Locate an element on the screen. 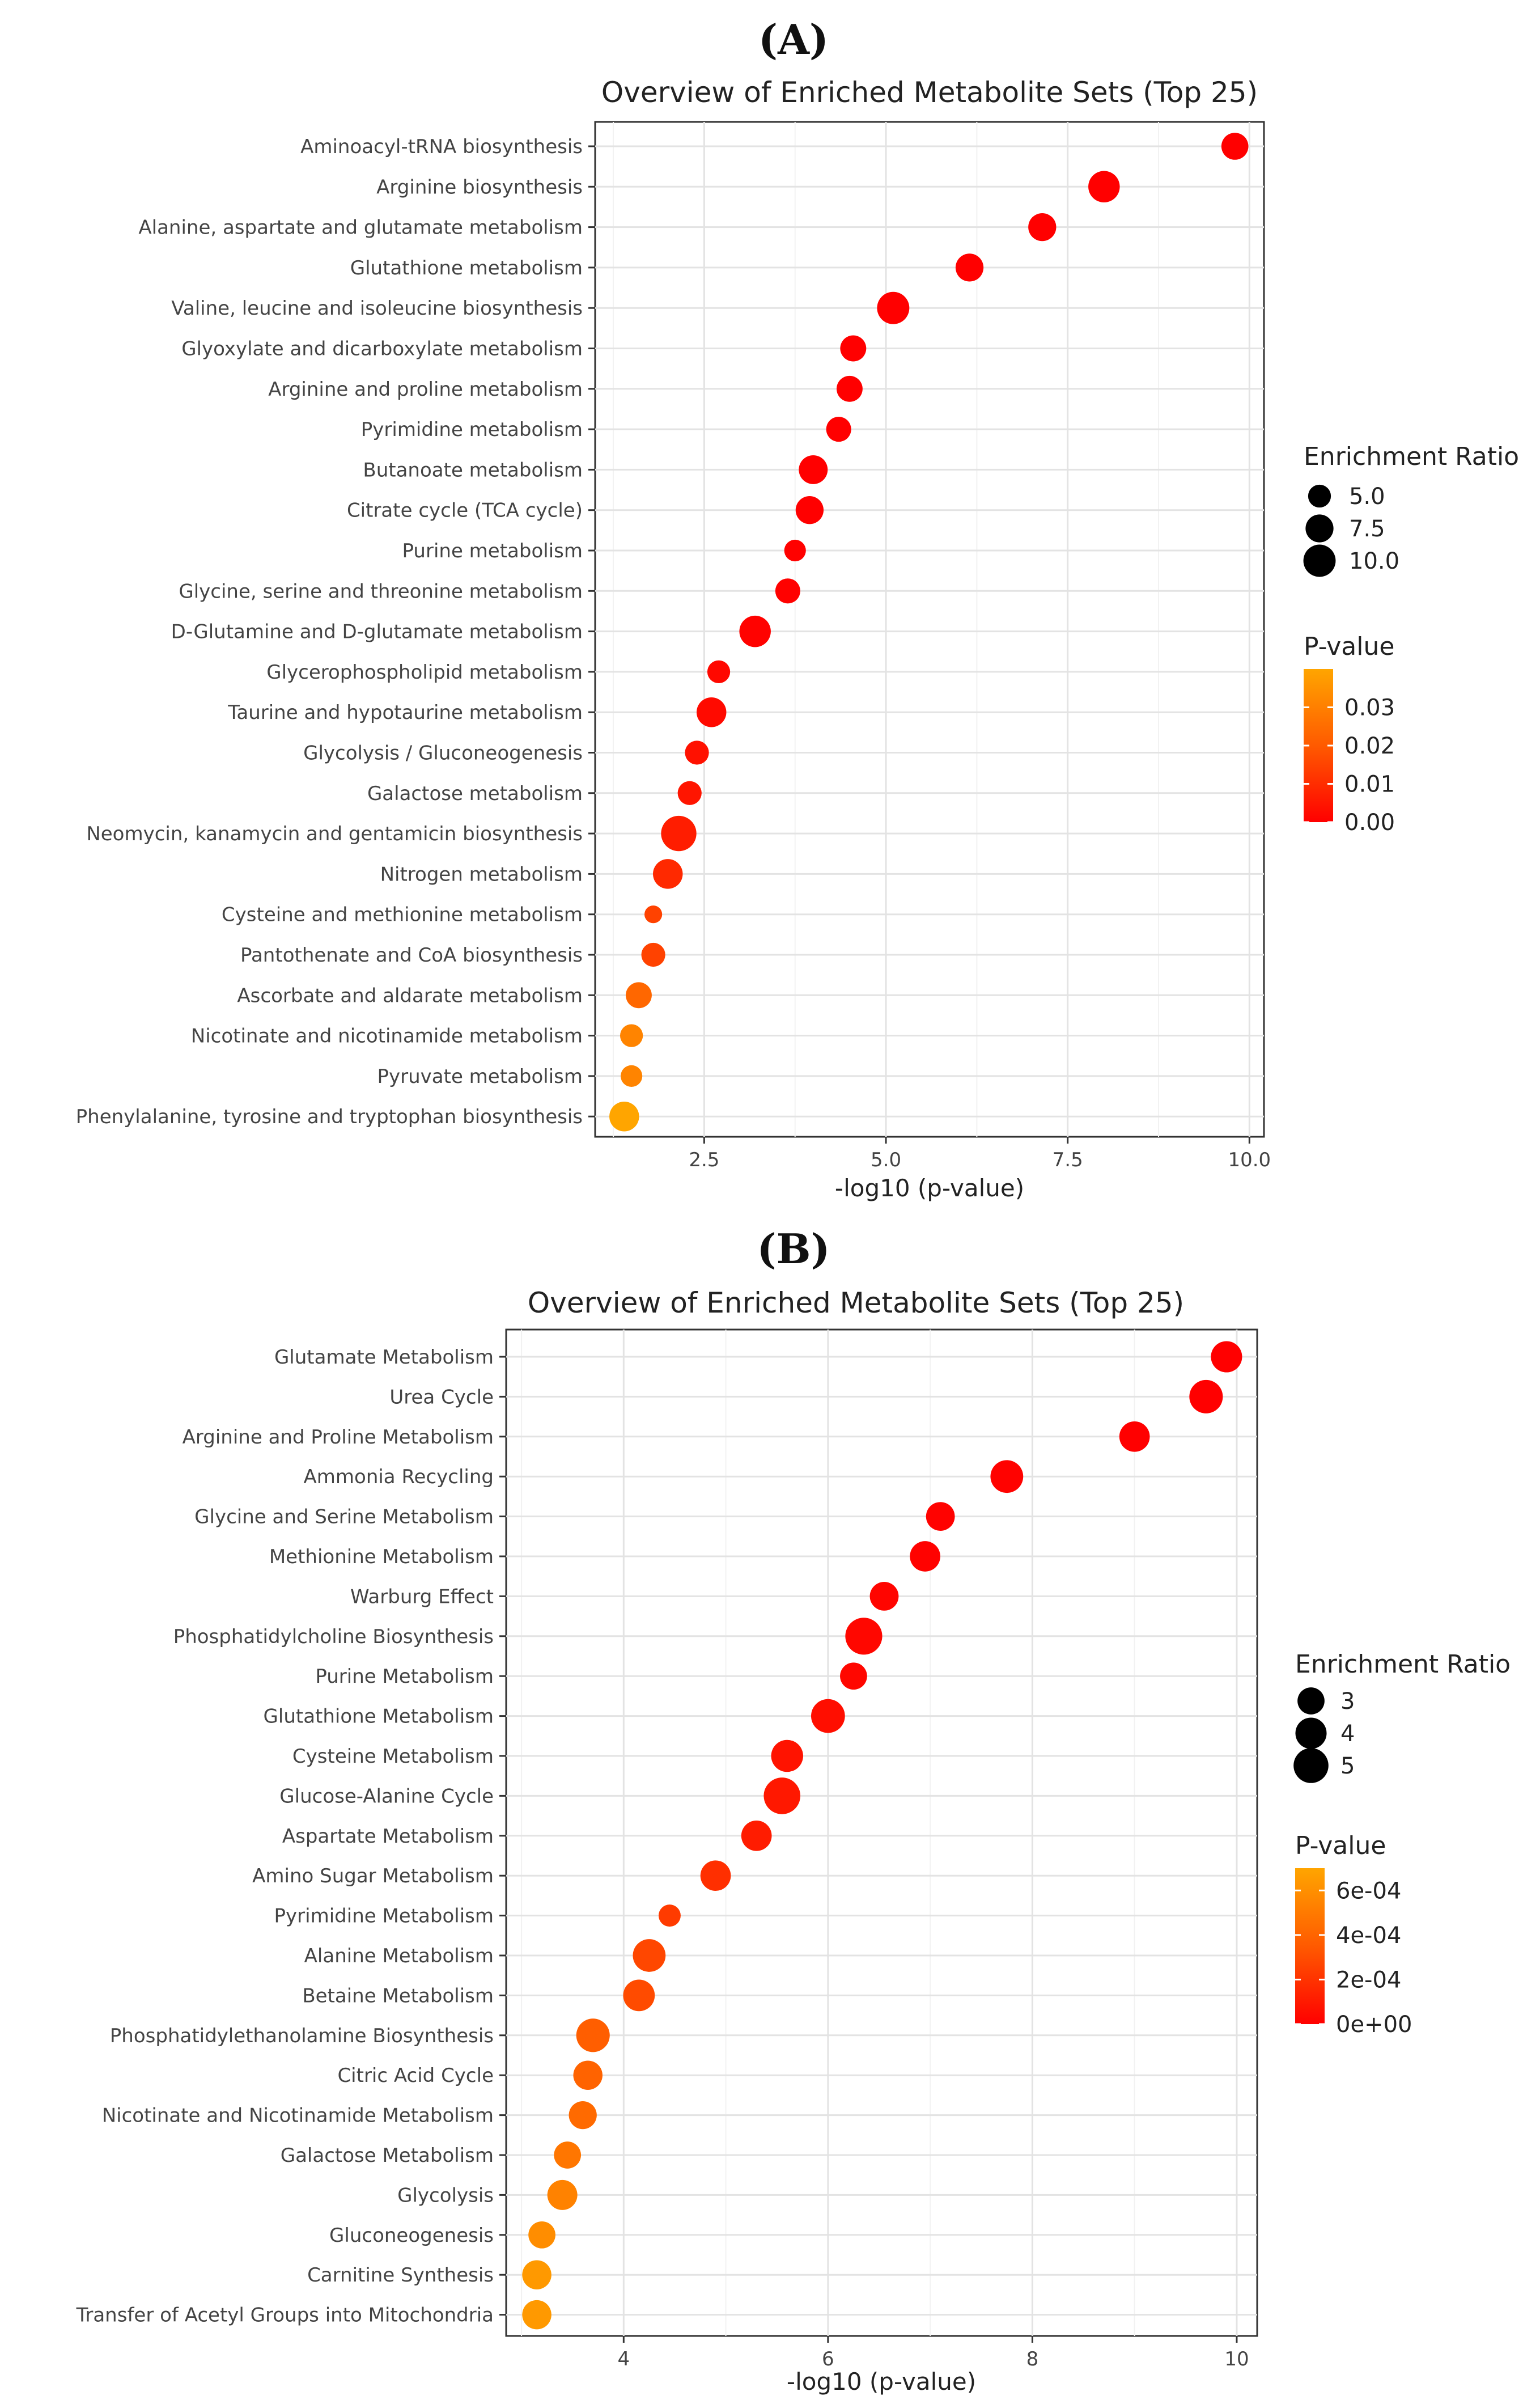  y-tick-label: Carnitine Synthesis is located at coordinates (400, 2275).